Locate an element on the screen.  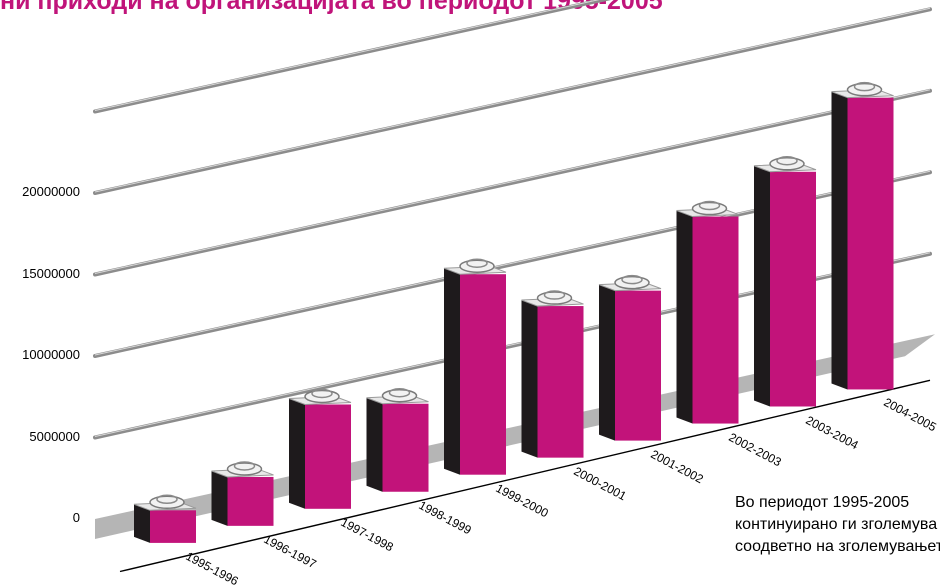
gridline-highlight is located at coordinates (347, 55).